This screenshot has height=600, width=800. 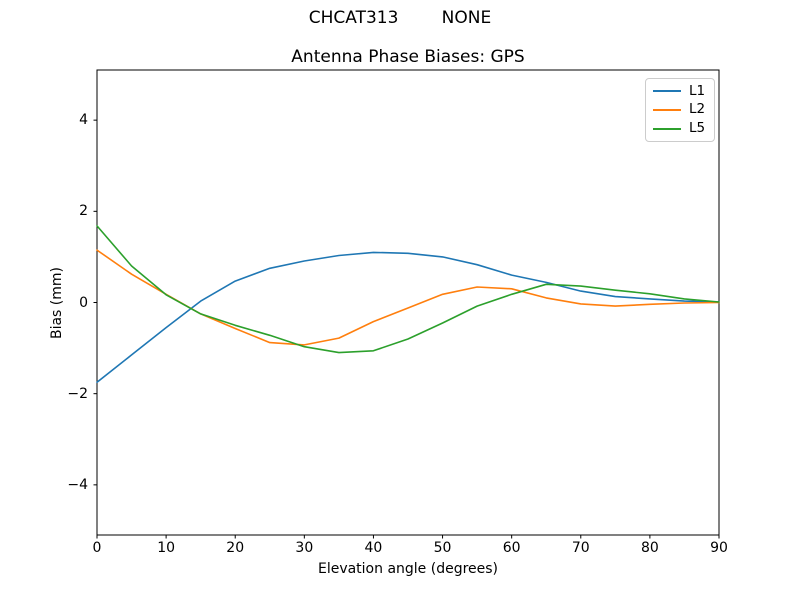 I want to click on x-tick-label: 80, so click(x=649, y=548).